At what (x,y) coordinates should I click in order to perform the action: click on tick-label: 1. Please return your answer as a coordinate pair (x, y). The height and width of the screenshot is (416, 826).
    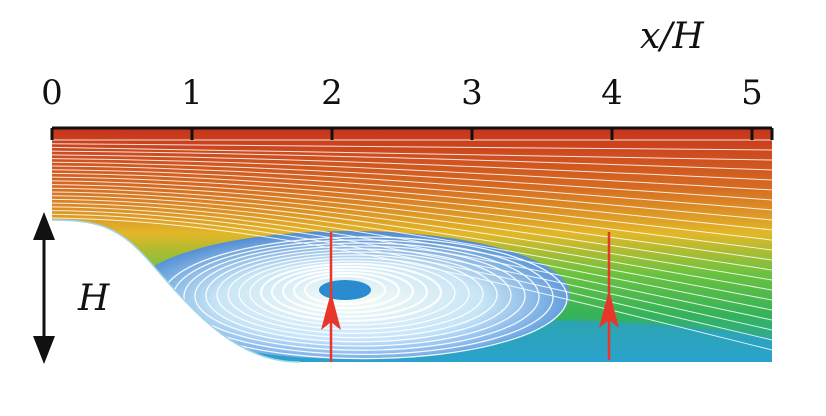
    Looking at the image, I should click on (192, 93).